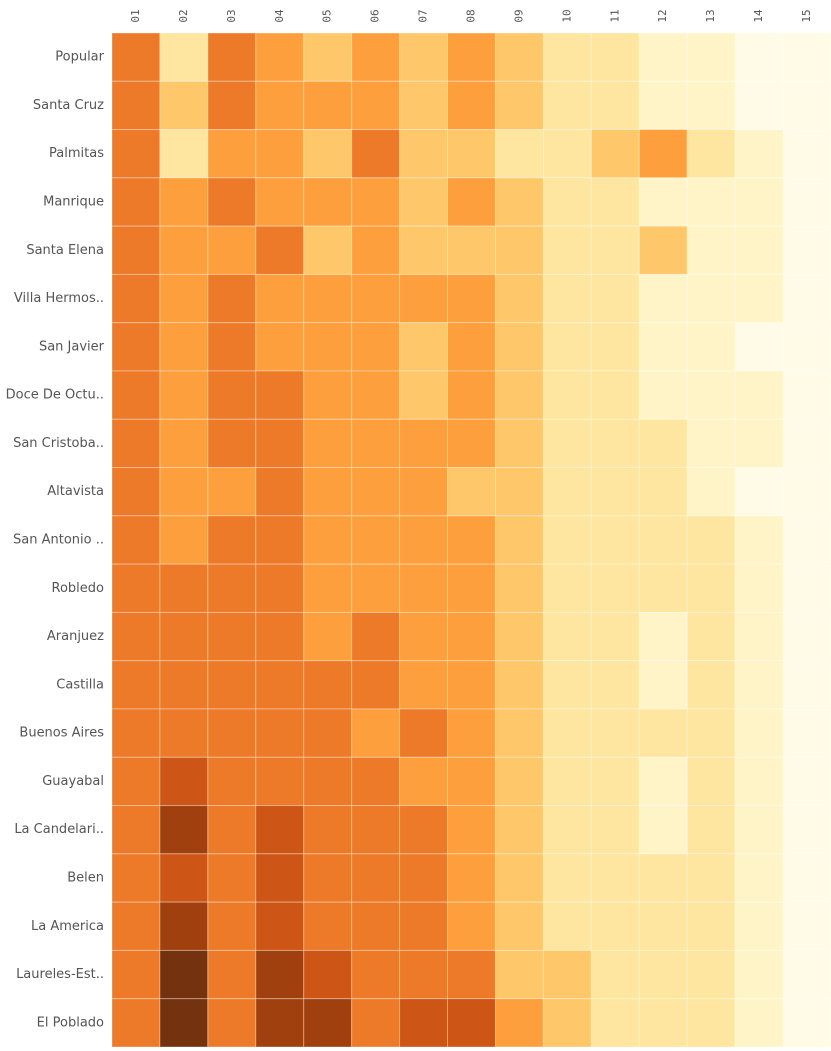  I want to click on row-label: El Poblado, so click(70, 1022).